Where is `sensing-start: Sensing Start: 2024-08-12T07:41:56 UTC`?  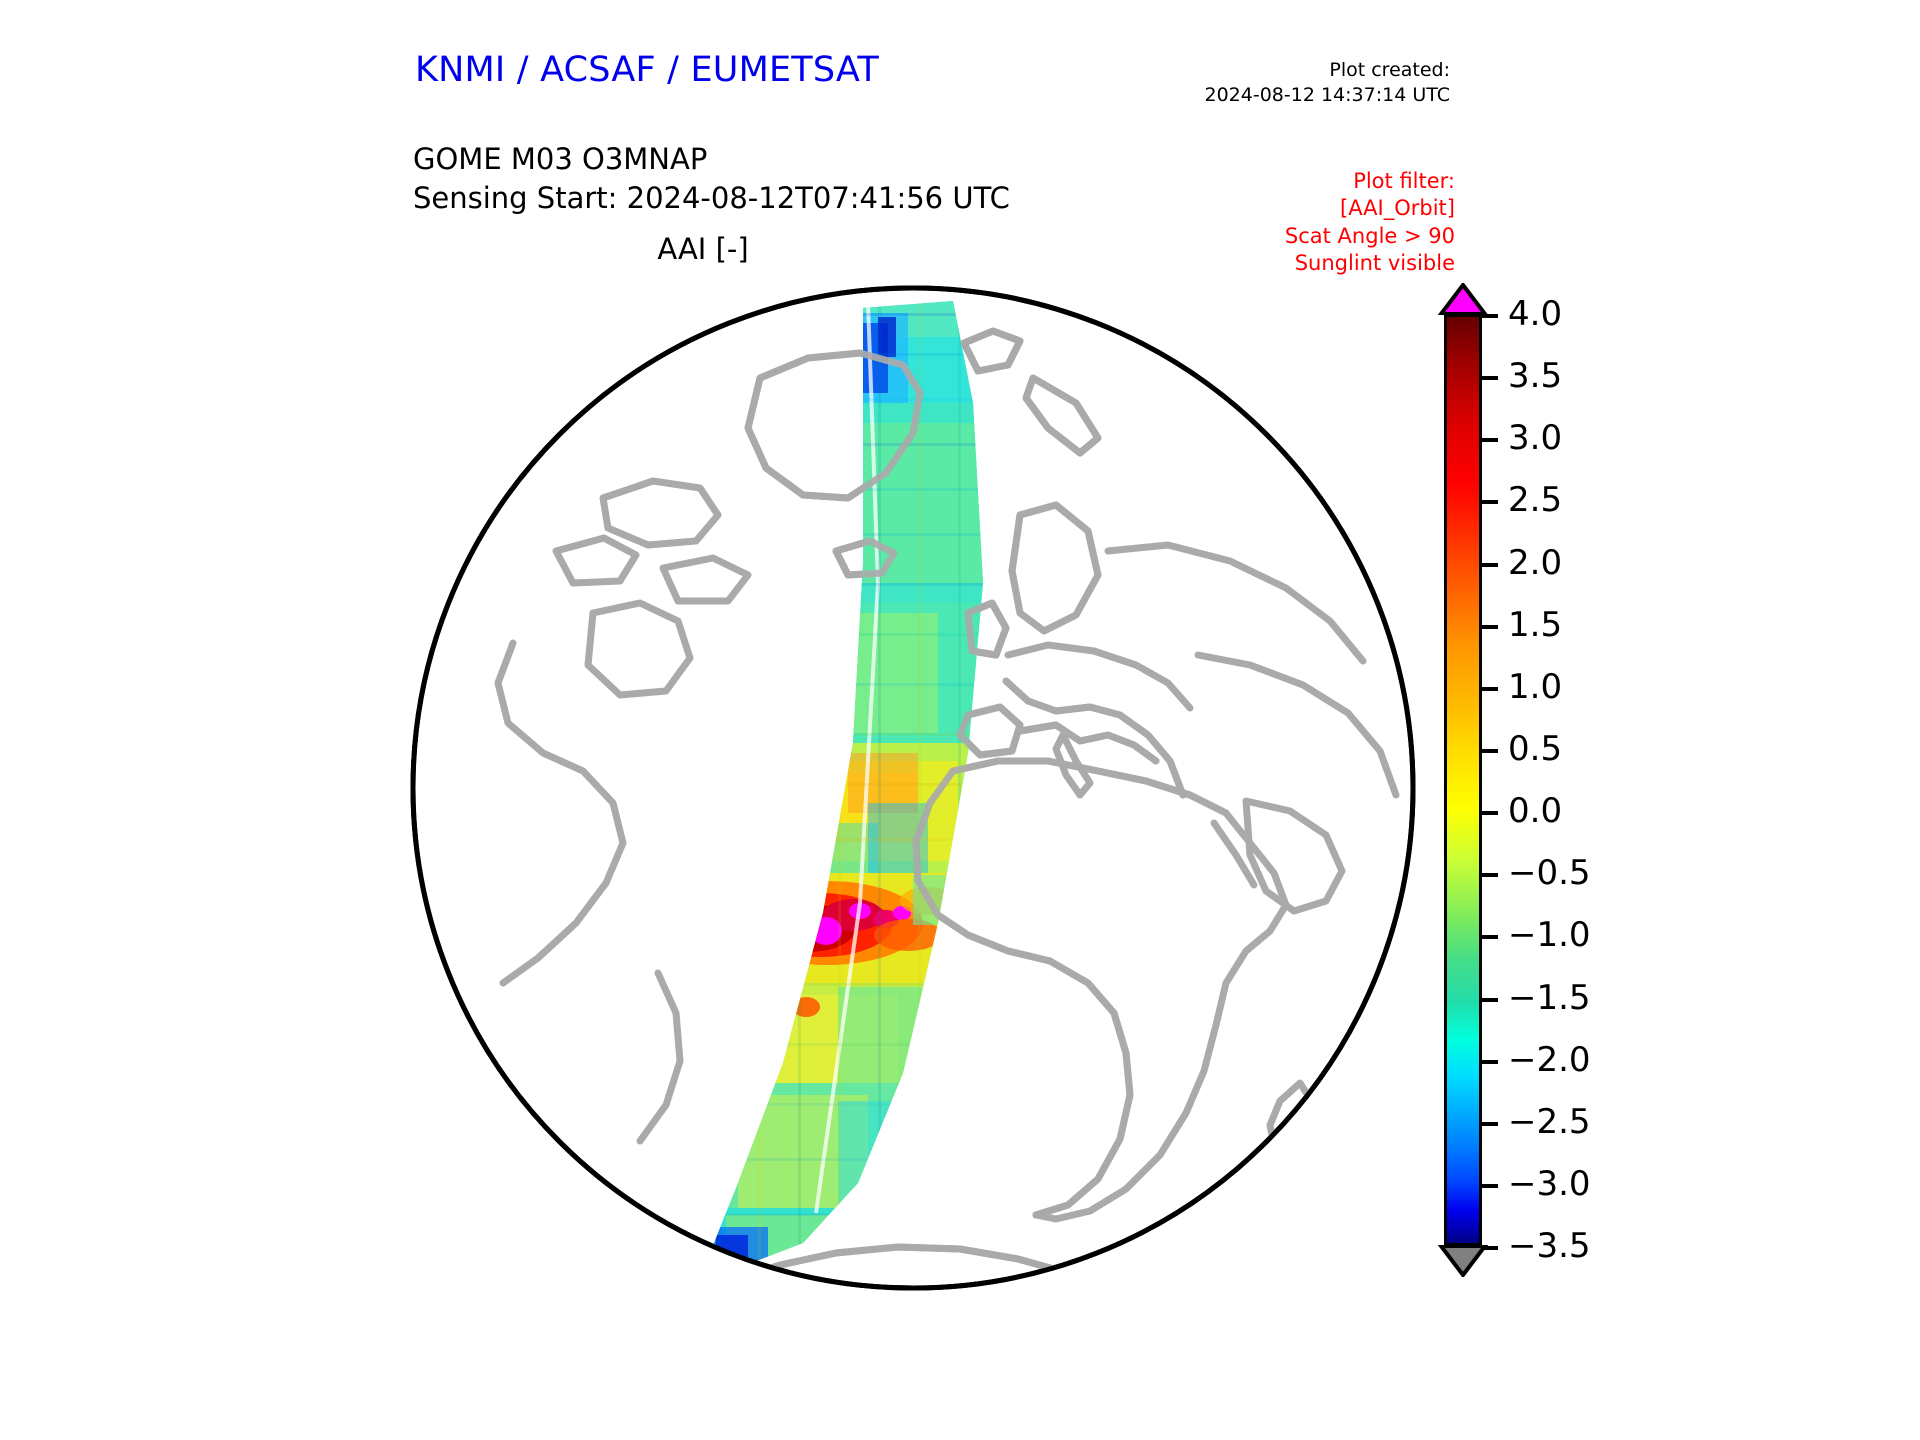 sensing-start: Sensing Start: 2024-08-12T07:41:56 UTC is located at coordinates (711, 198).